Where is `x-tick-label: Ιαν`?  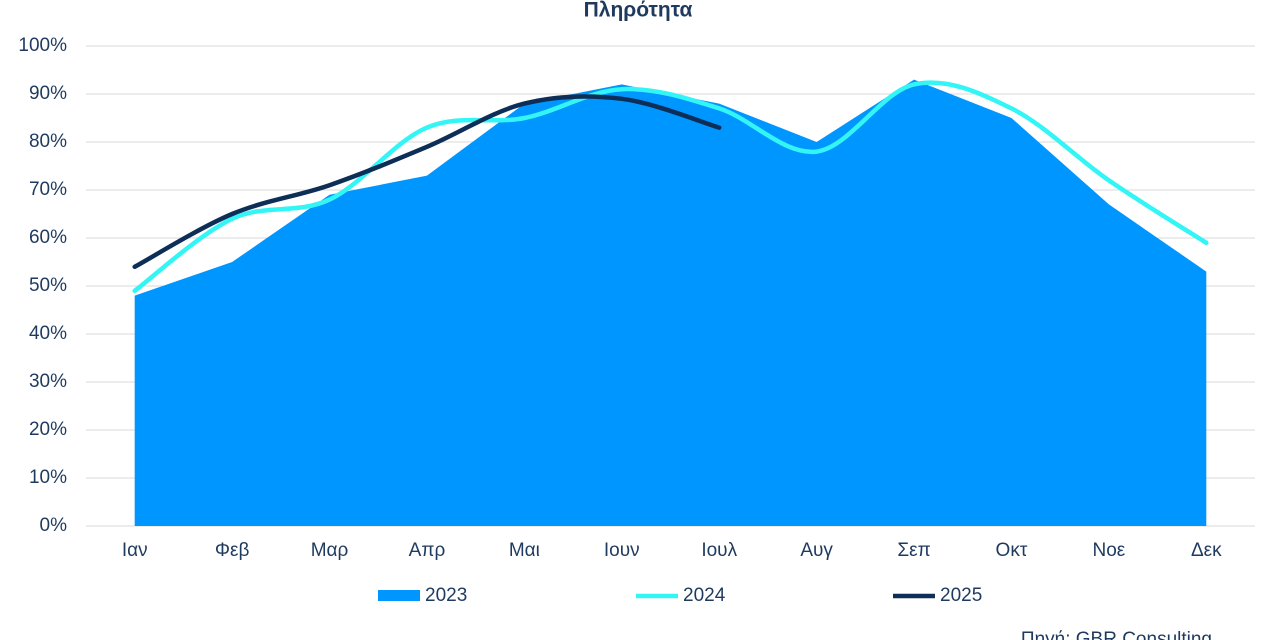
x-tick-label: Ιαν is located at coordinates (135, 550).